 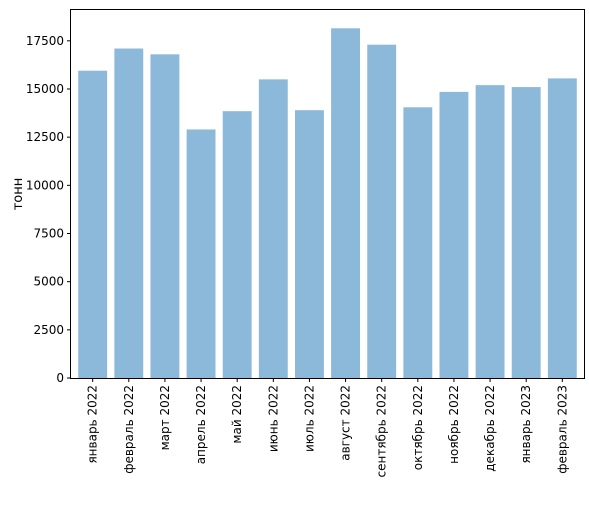 What do you see at coordinates (309, 418) in the screenshot?
I see `x-tick-label: июль 2022` at bounding box center [309, 418].